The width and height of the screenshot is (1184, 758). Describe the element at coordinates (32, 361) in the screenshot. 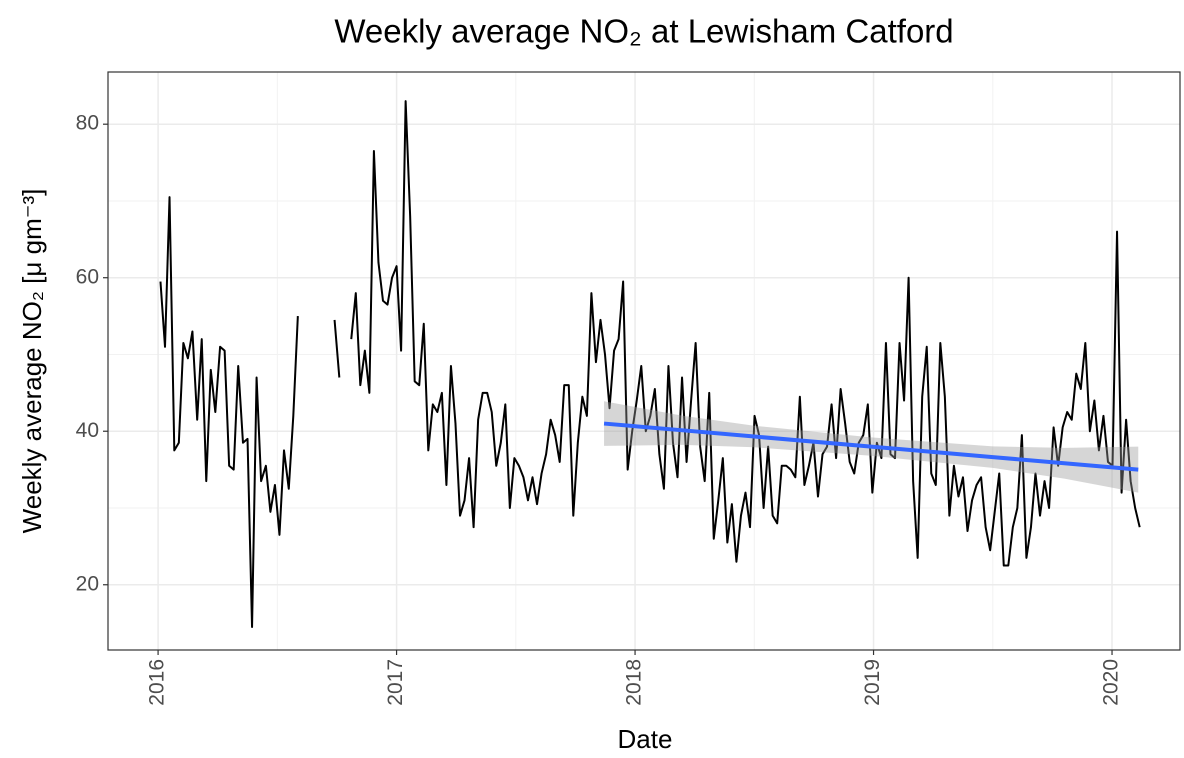

I see `y-axis-title: Weekly average NO₂ [μ gm⁻³]` at that location.